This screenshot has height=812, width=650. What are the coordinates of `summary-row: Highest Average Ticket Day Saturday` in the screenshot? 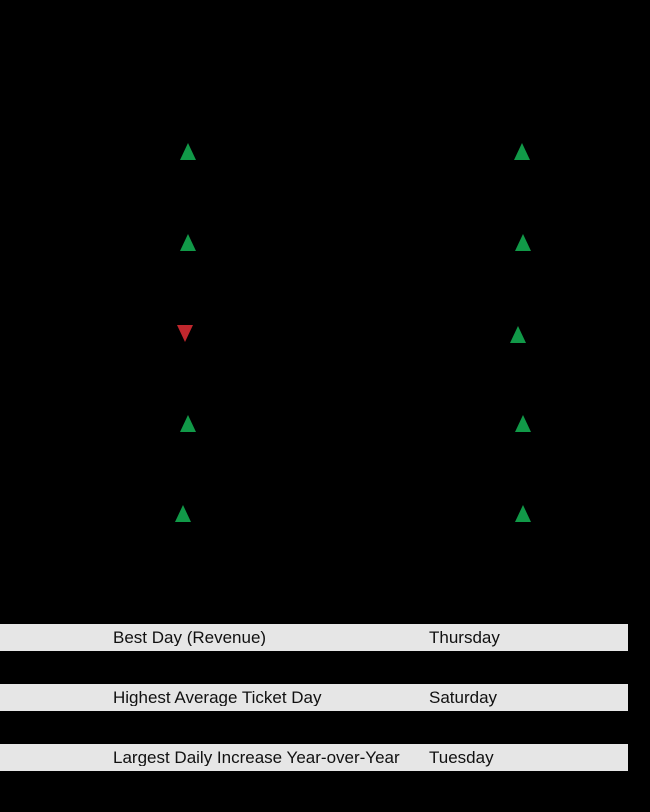 It's located at (314, 697).